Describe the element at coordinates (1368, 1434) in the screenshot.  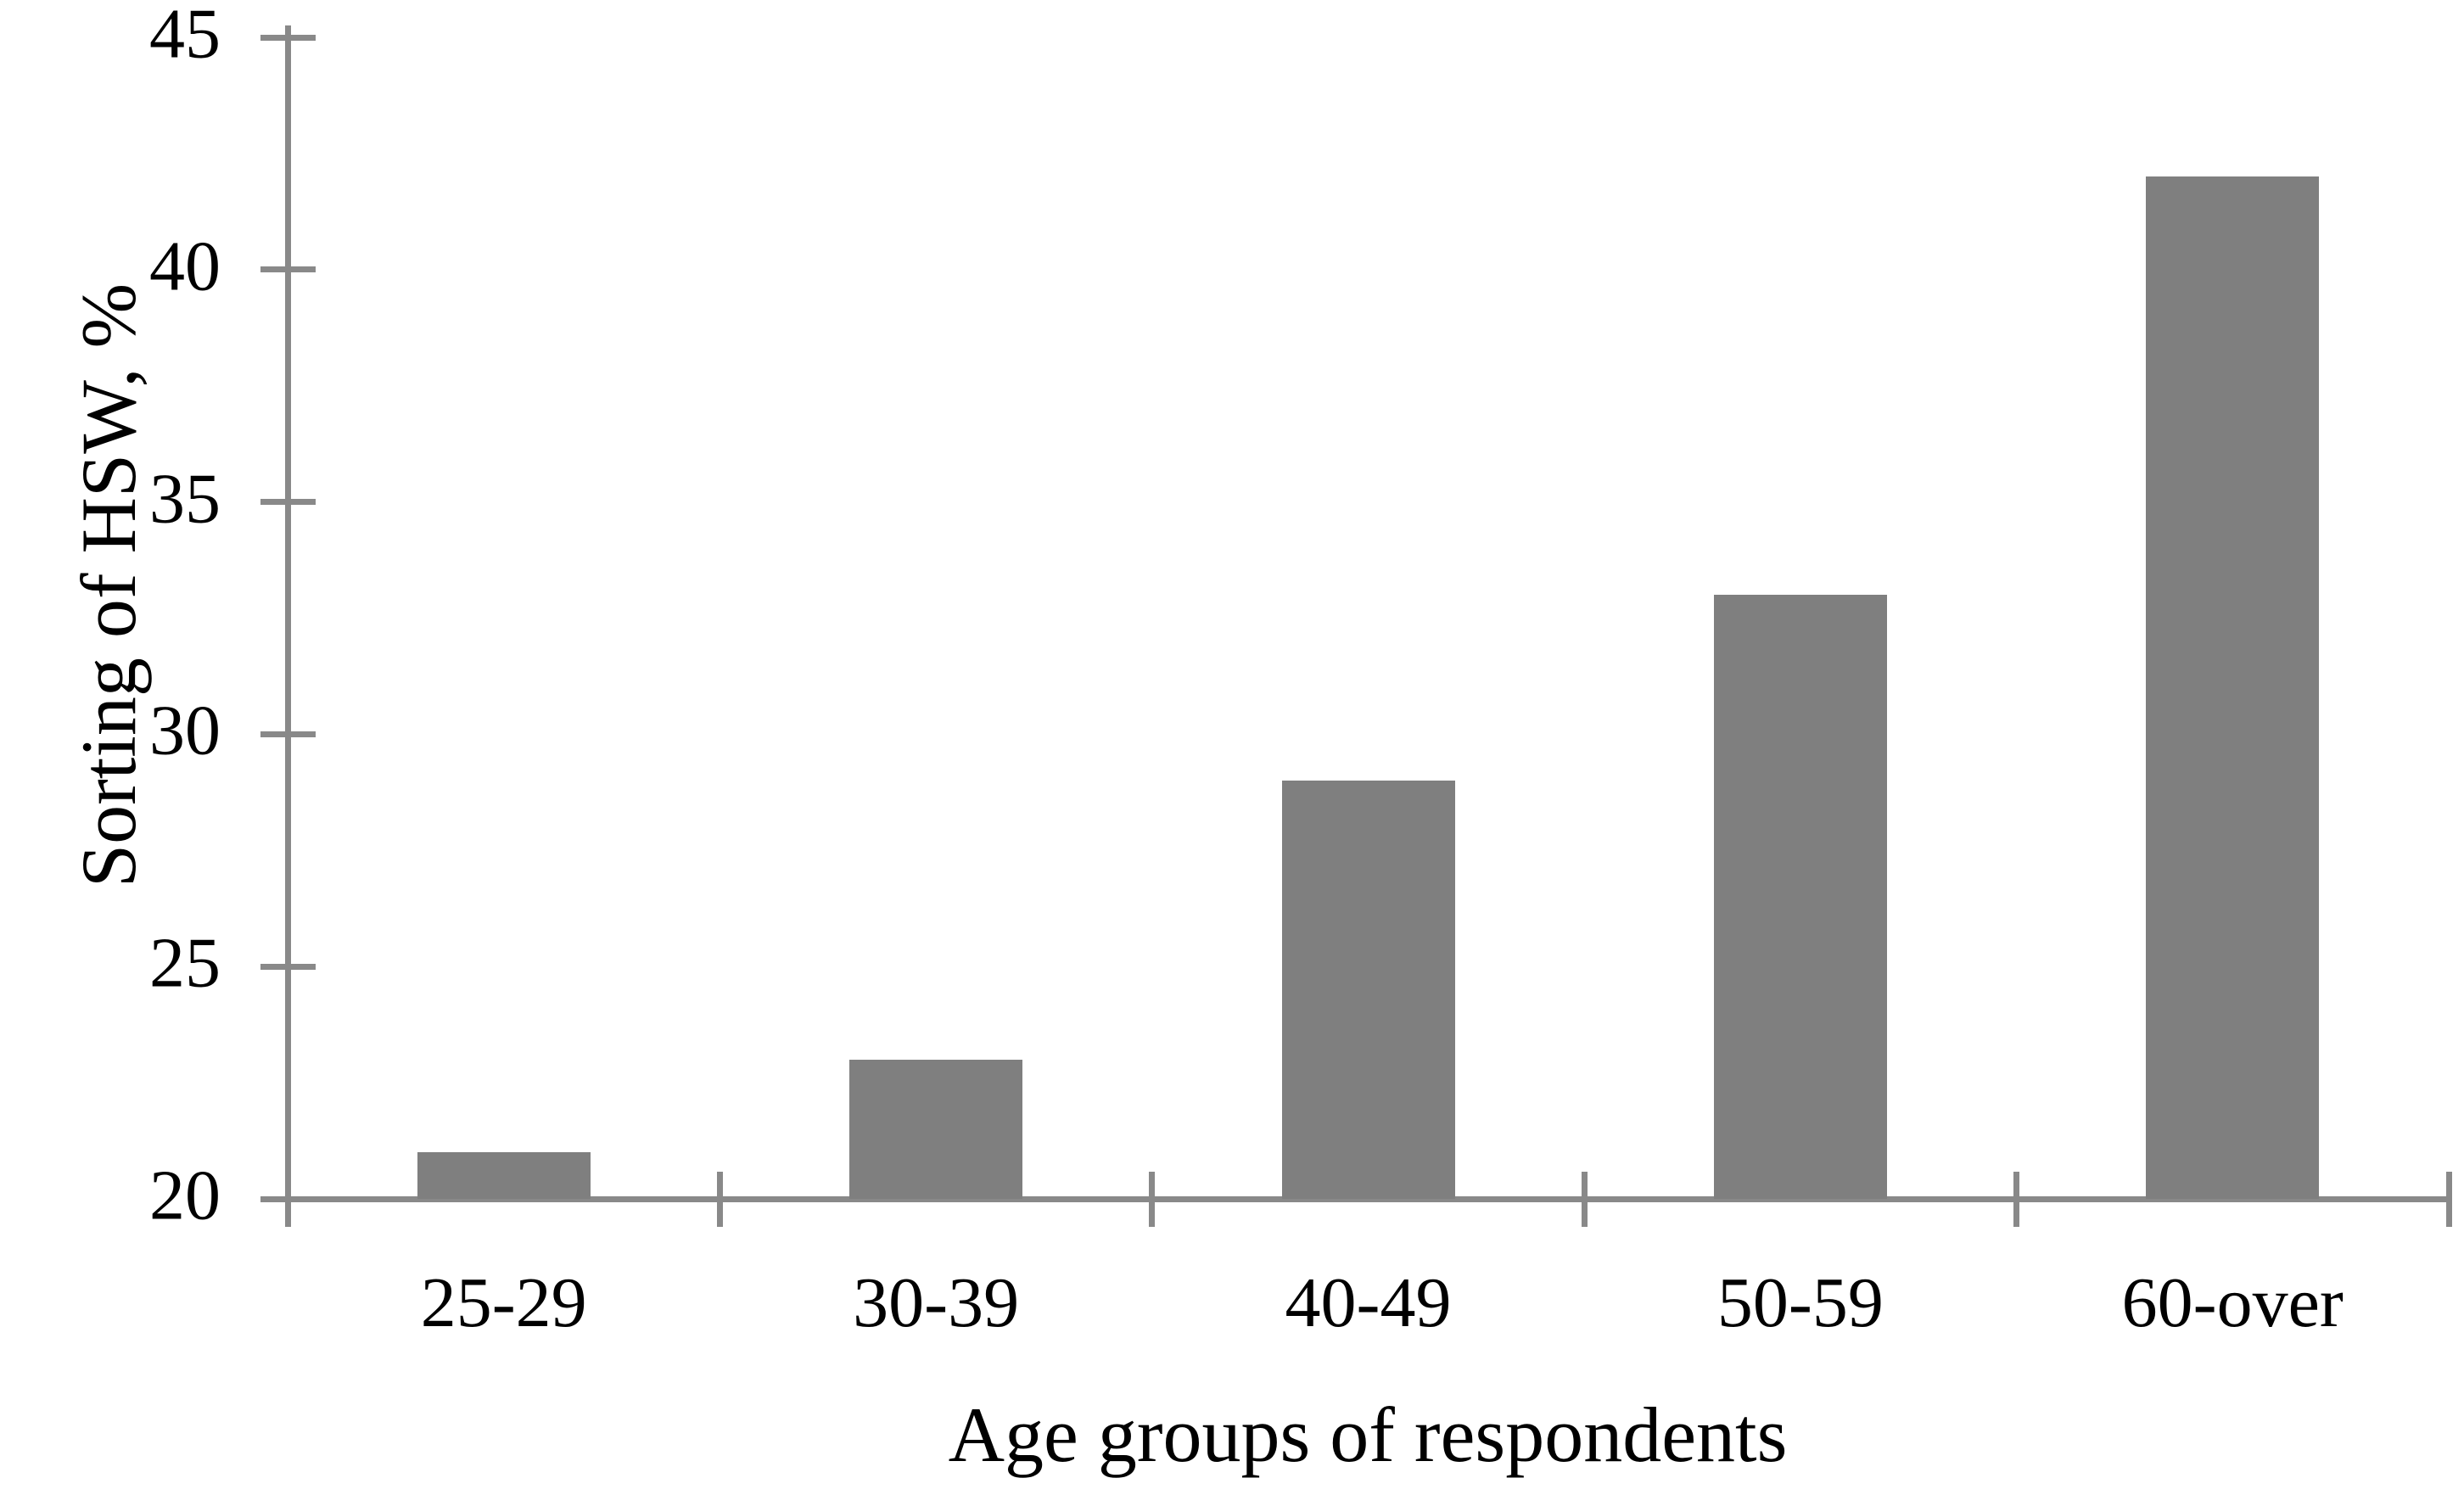
I see `x-axis-title: Age groups of respondents` at that location.